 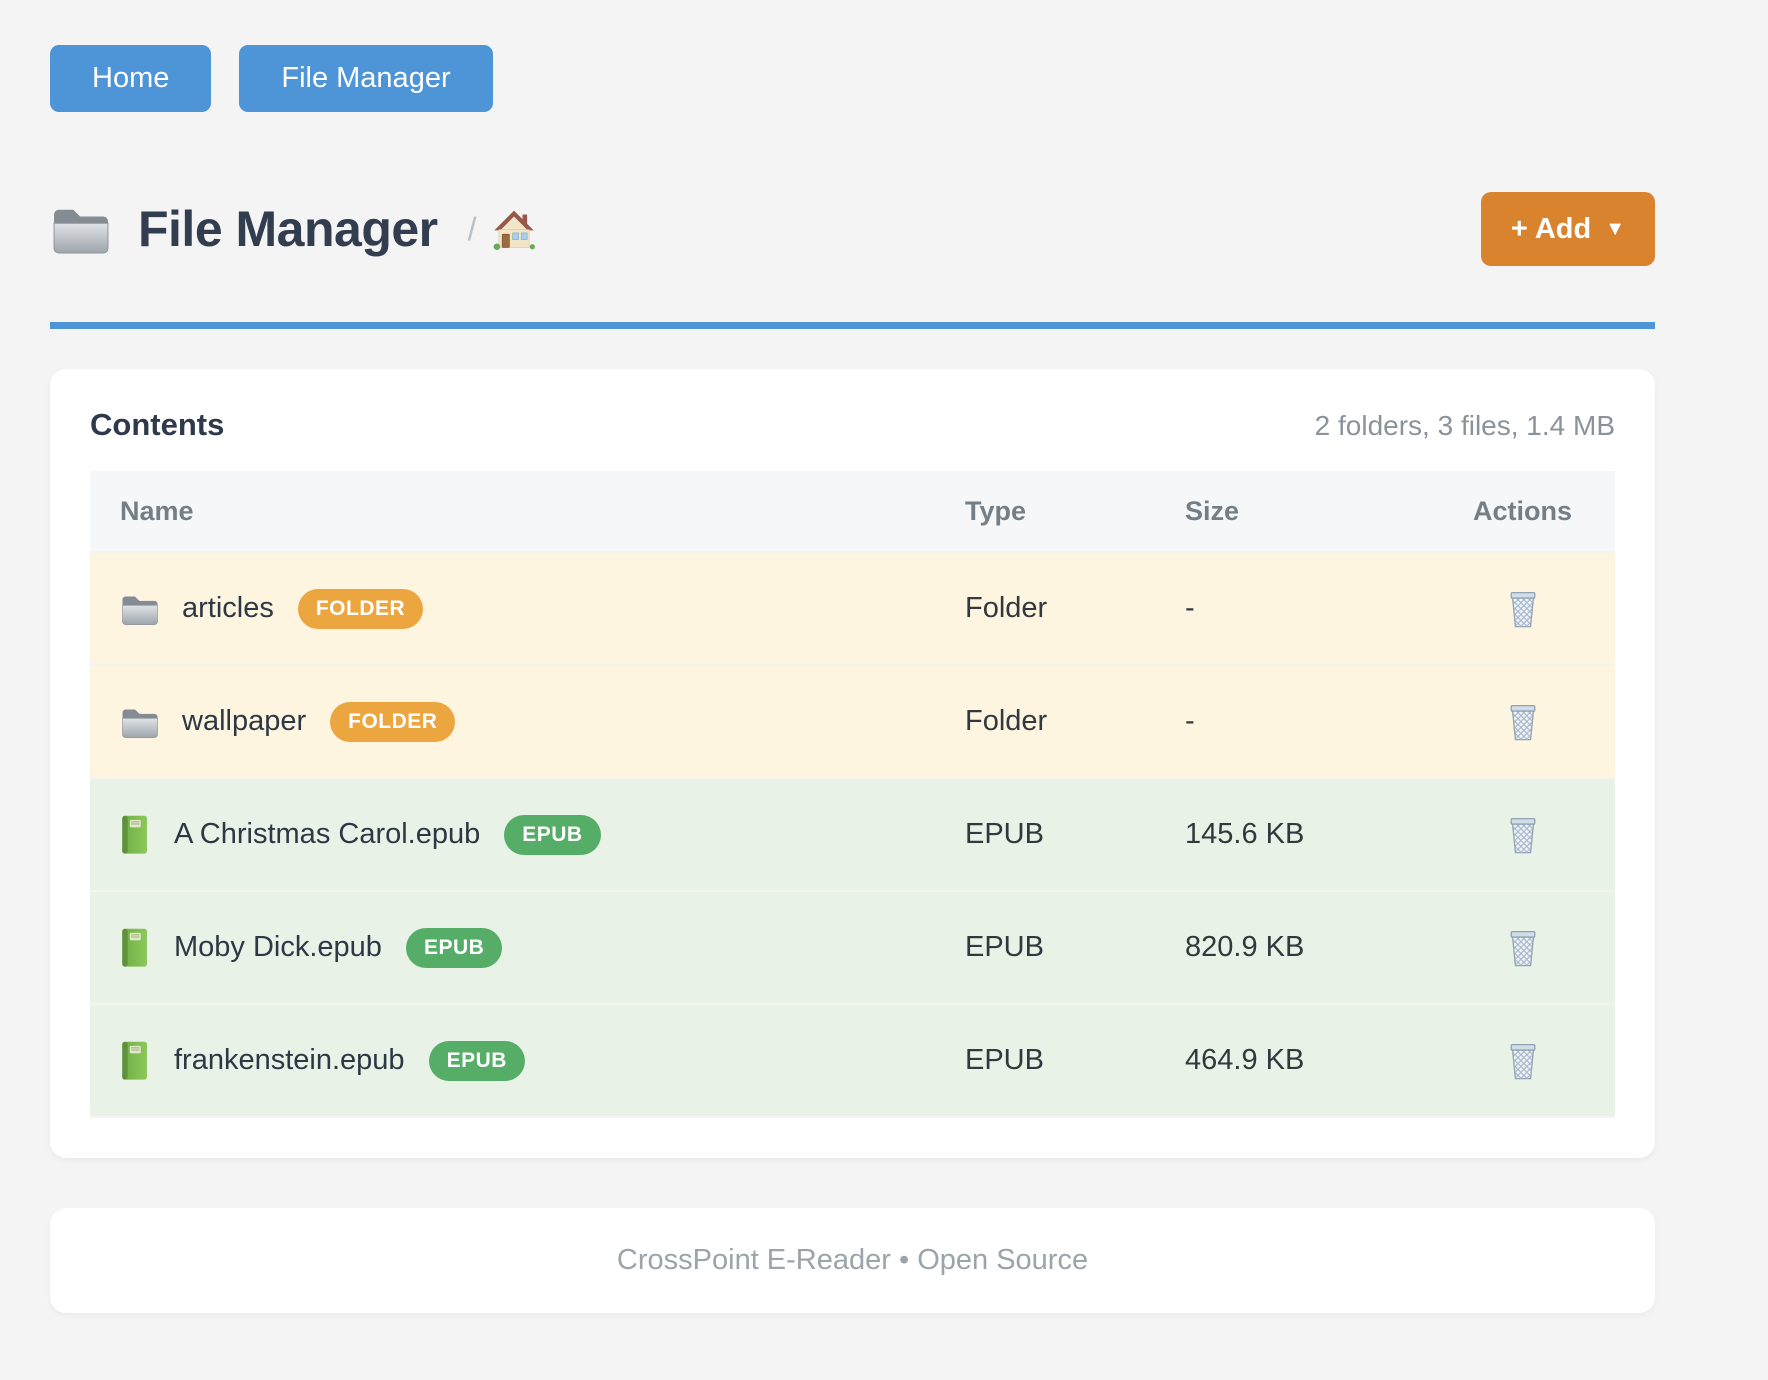 I want to click on file-size: 464.9 KB, so click(x=1245, y=1060).